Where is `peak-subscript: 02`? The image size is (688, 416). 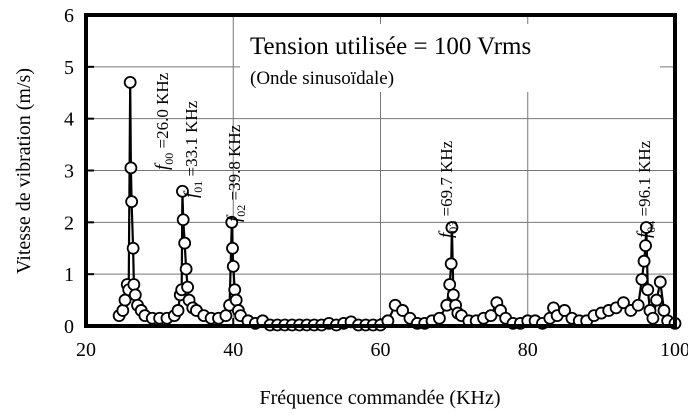 peak-subscript: 02 is located at coordinates (241, 211).